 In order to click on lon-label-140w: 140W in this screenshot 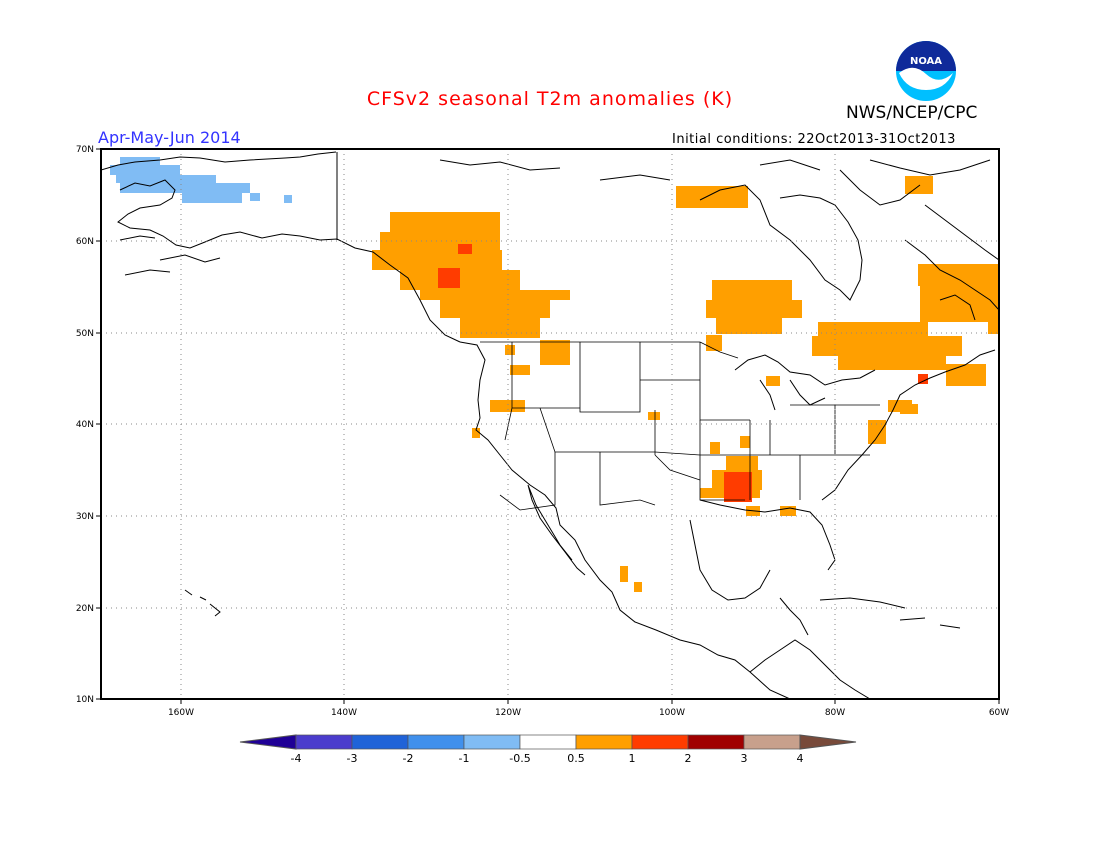, I will do `click(344, 713)`.